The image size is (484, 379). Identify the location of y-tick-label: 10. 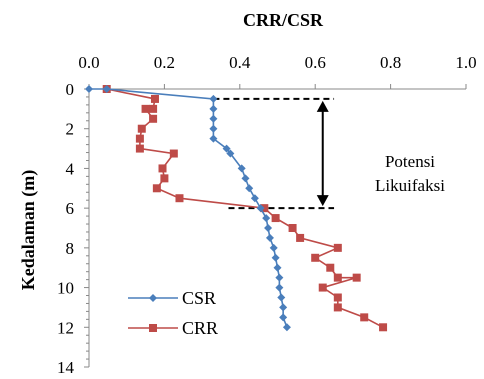
(65, 288).